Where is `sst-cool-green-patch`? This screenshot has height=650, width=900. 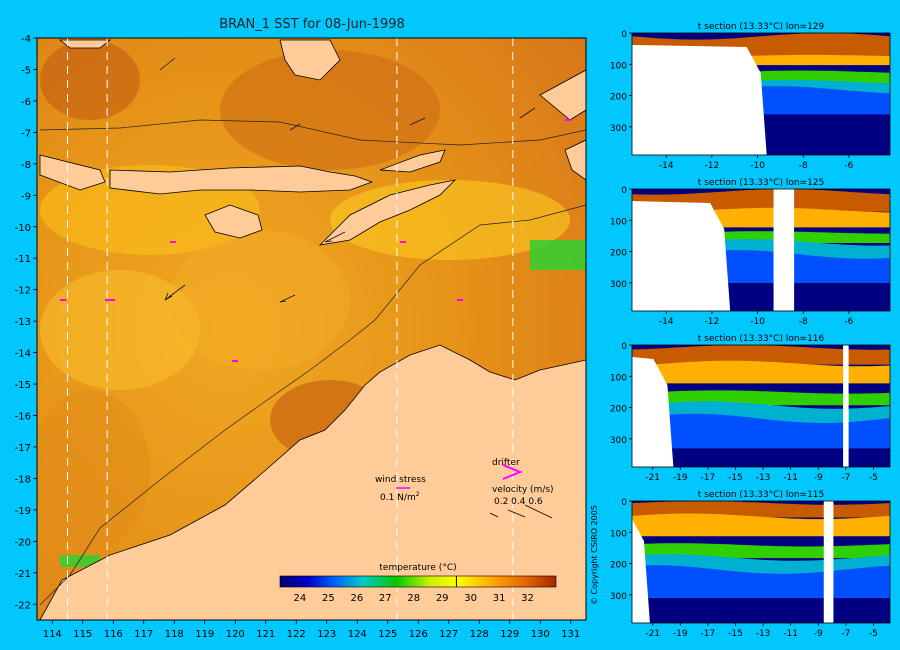
sst-cool-green-patch is located at coordinates (80, 561).